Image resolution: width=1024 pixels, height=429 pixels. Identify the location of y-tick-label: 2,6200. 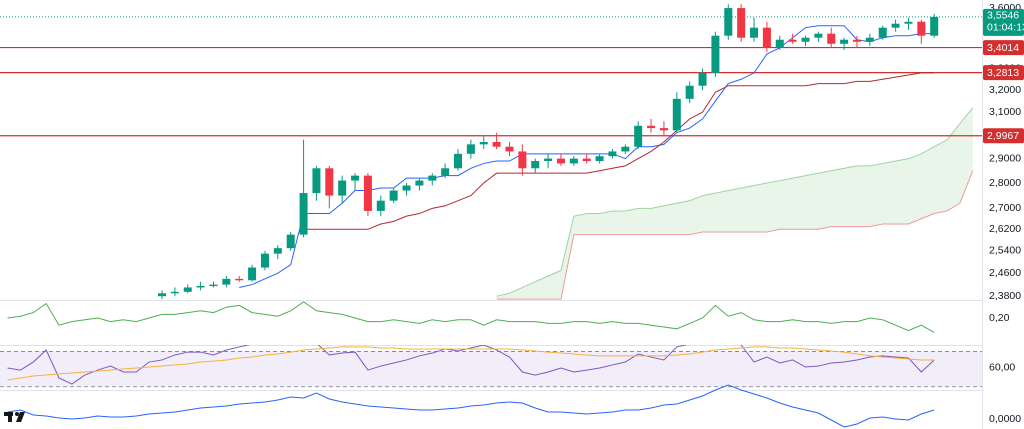
(1005, 229).